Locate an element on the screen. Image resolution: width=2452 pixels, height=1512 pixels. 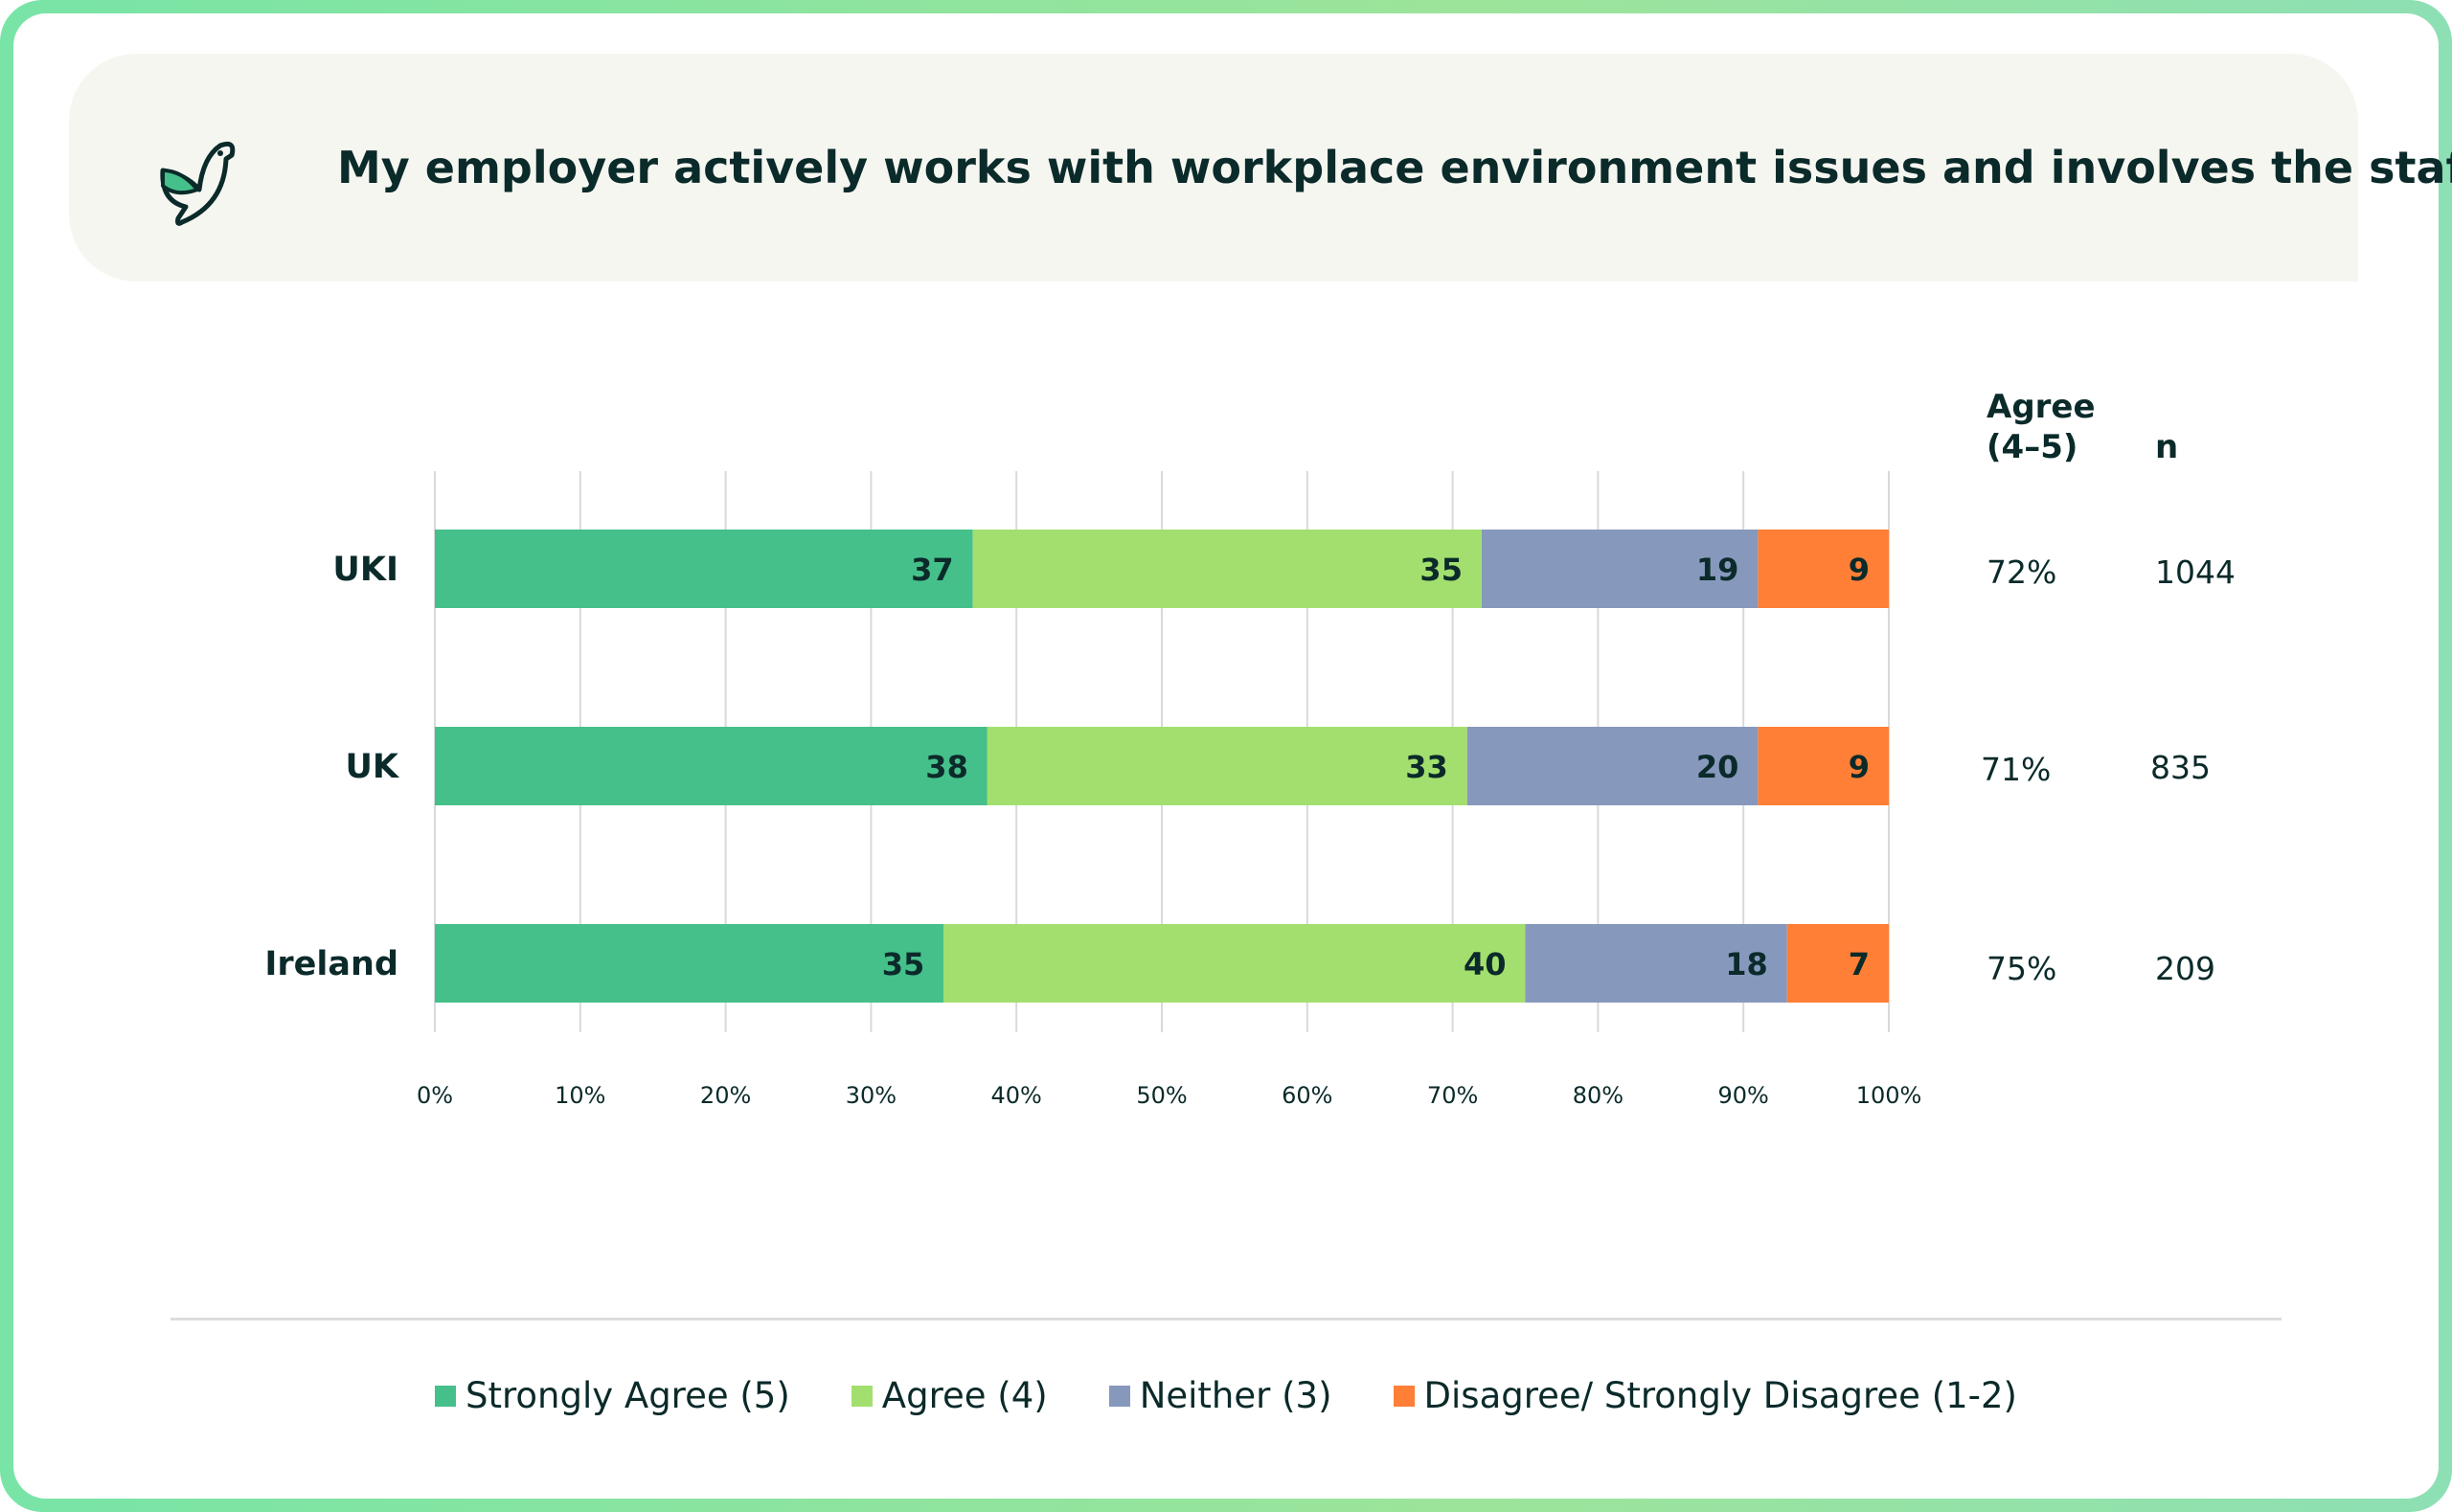
agree-value-ireland: 75% is located at coordinates (2022, 968).